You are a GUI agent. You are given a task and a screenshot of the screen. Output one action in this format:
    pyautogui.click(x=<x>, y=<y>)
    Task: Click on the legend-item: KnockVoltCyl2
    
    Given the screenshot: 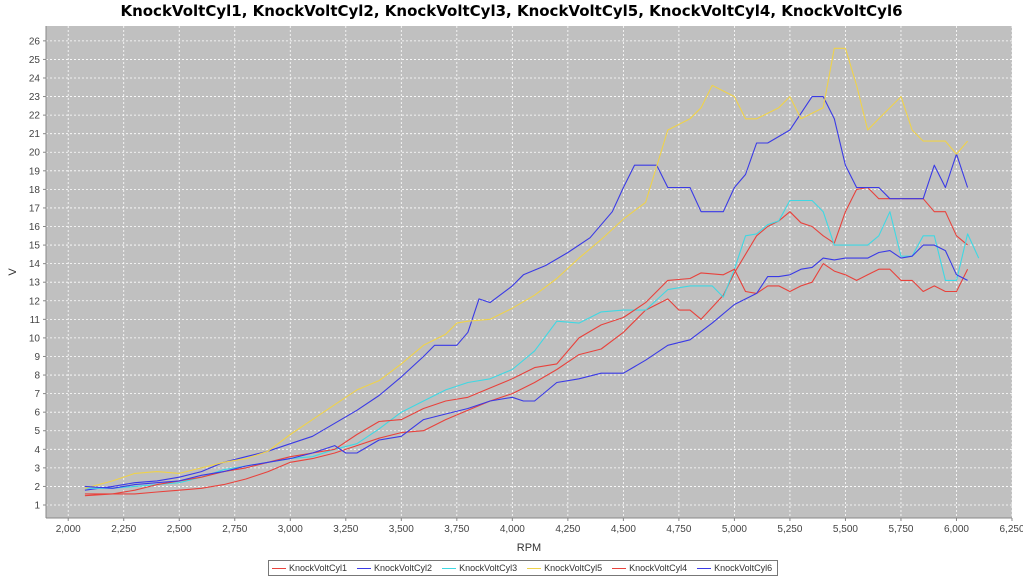 What is the action you would take?
    pyautogui.click(x=394, y=568)
    